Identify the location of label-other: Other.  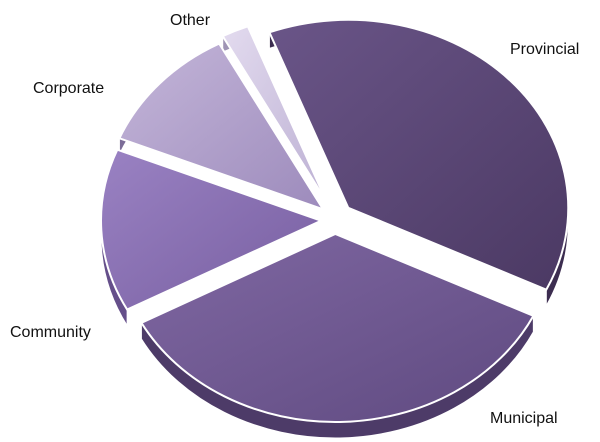
(190, 20).